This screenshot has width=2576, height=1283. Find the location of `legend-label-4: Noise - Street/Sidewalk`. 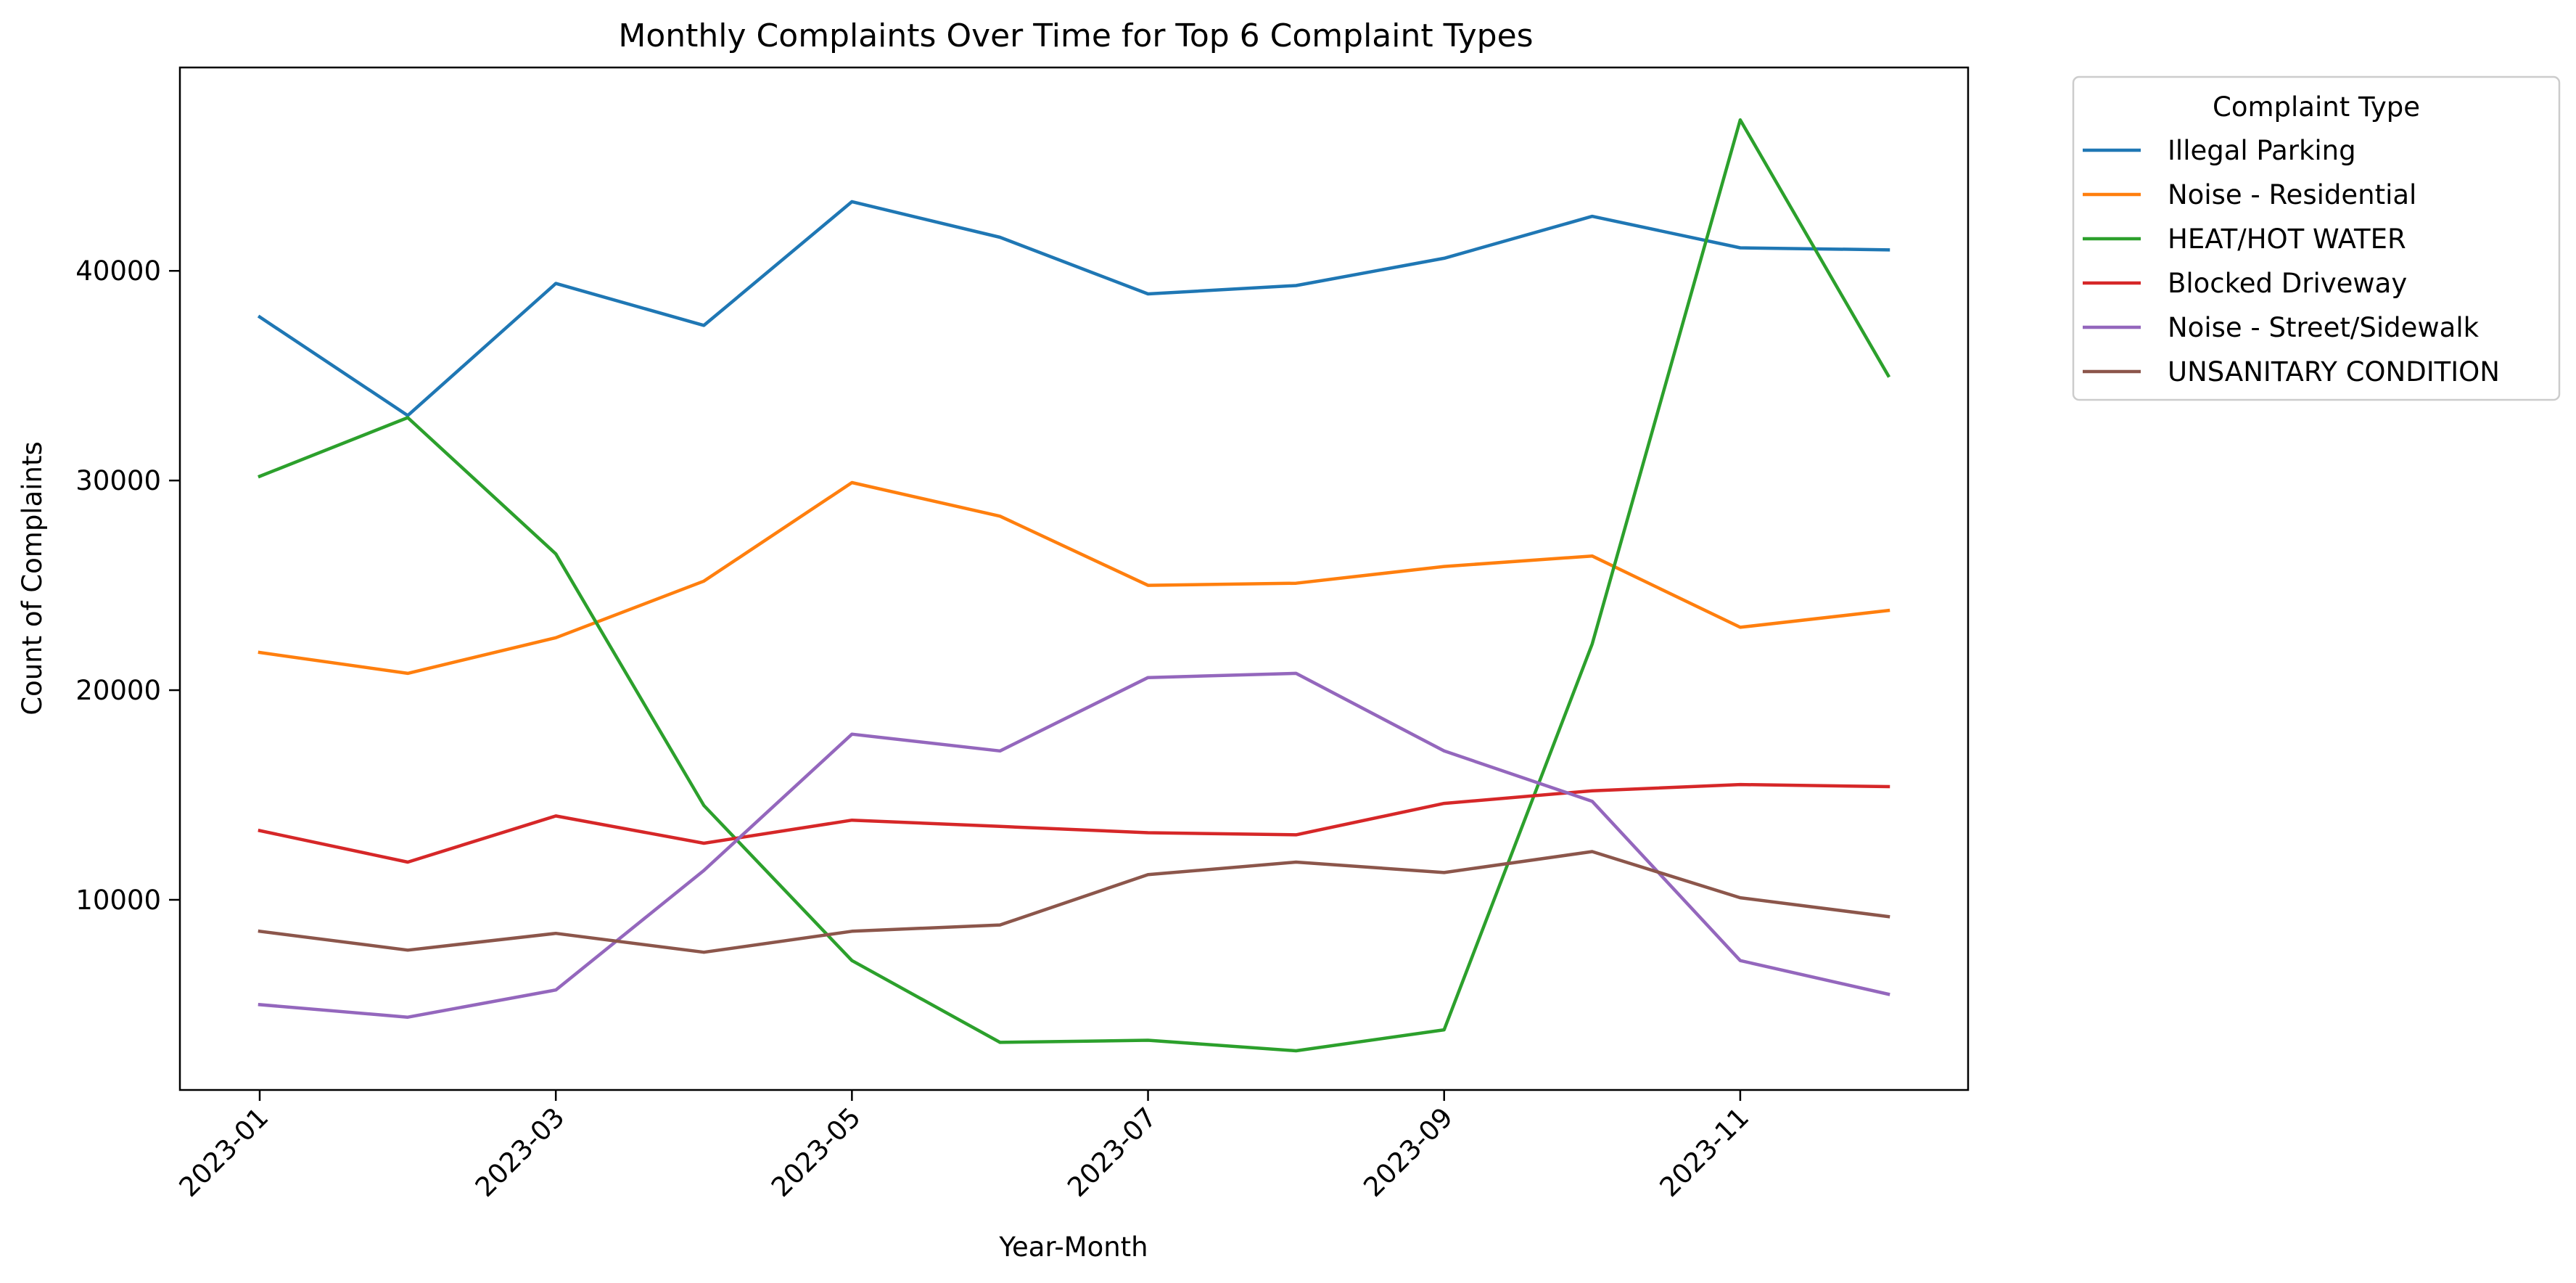

legend-label-4: Noise - Street/Sidewalk is located at coordinates (2324, 327).